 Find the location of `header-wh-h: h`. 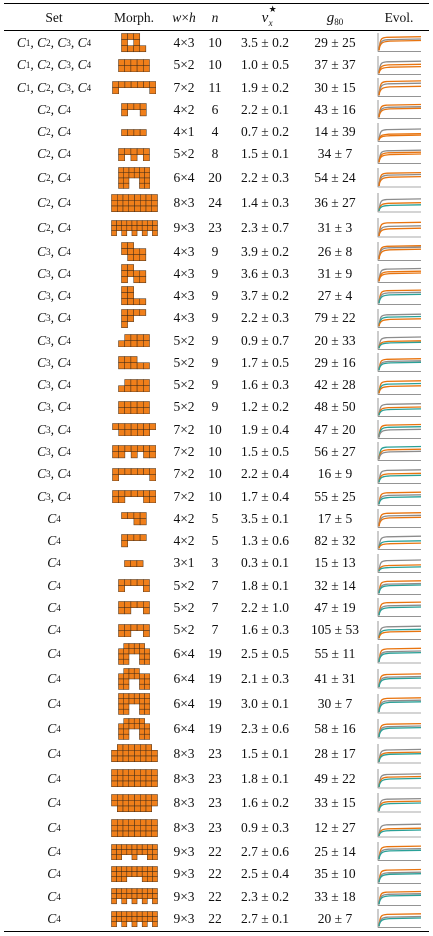

header-wh-h: h is located at coordinates (192, 17).